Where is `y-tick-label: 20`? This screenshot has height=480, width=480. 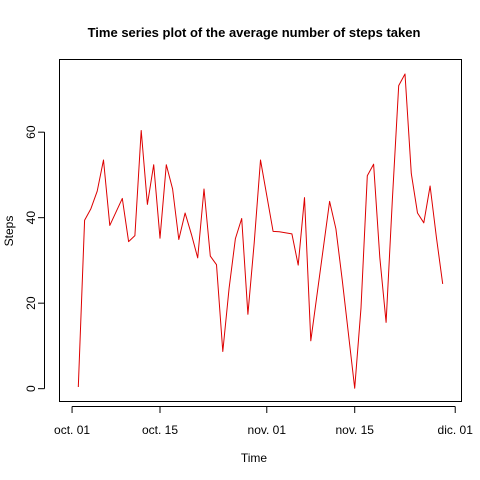
y-tick-label: 20 is located at coordinates (31, 303).